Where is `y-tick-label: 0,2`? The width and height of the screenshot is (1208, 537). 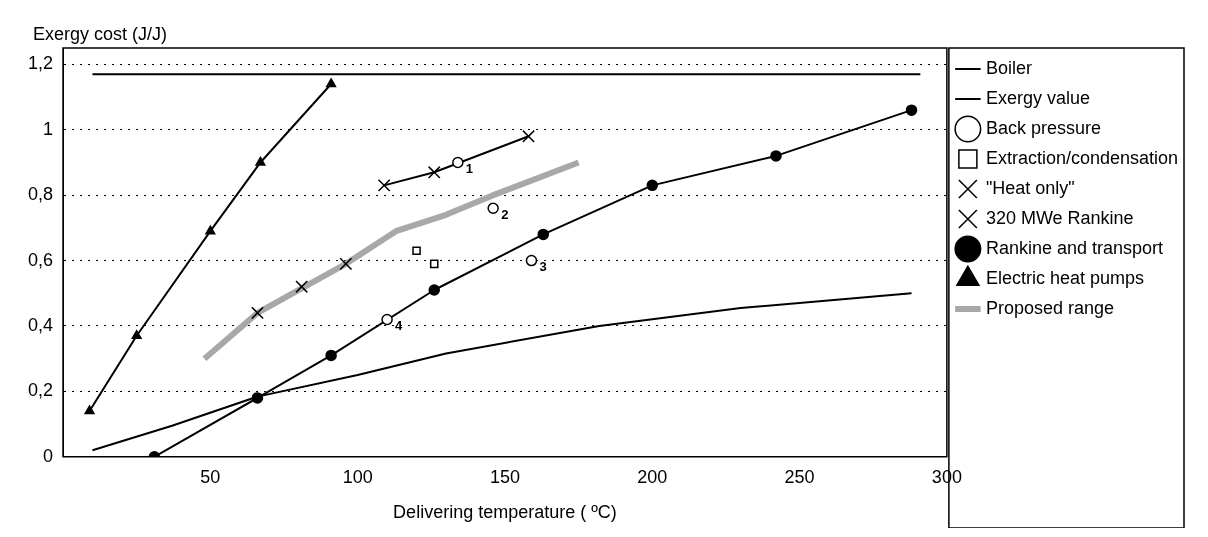
y-tick-label: 0,2 is located at coordinates (40, 390).